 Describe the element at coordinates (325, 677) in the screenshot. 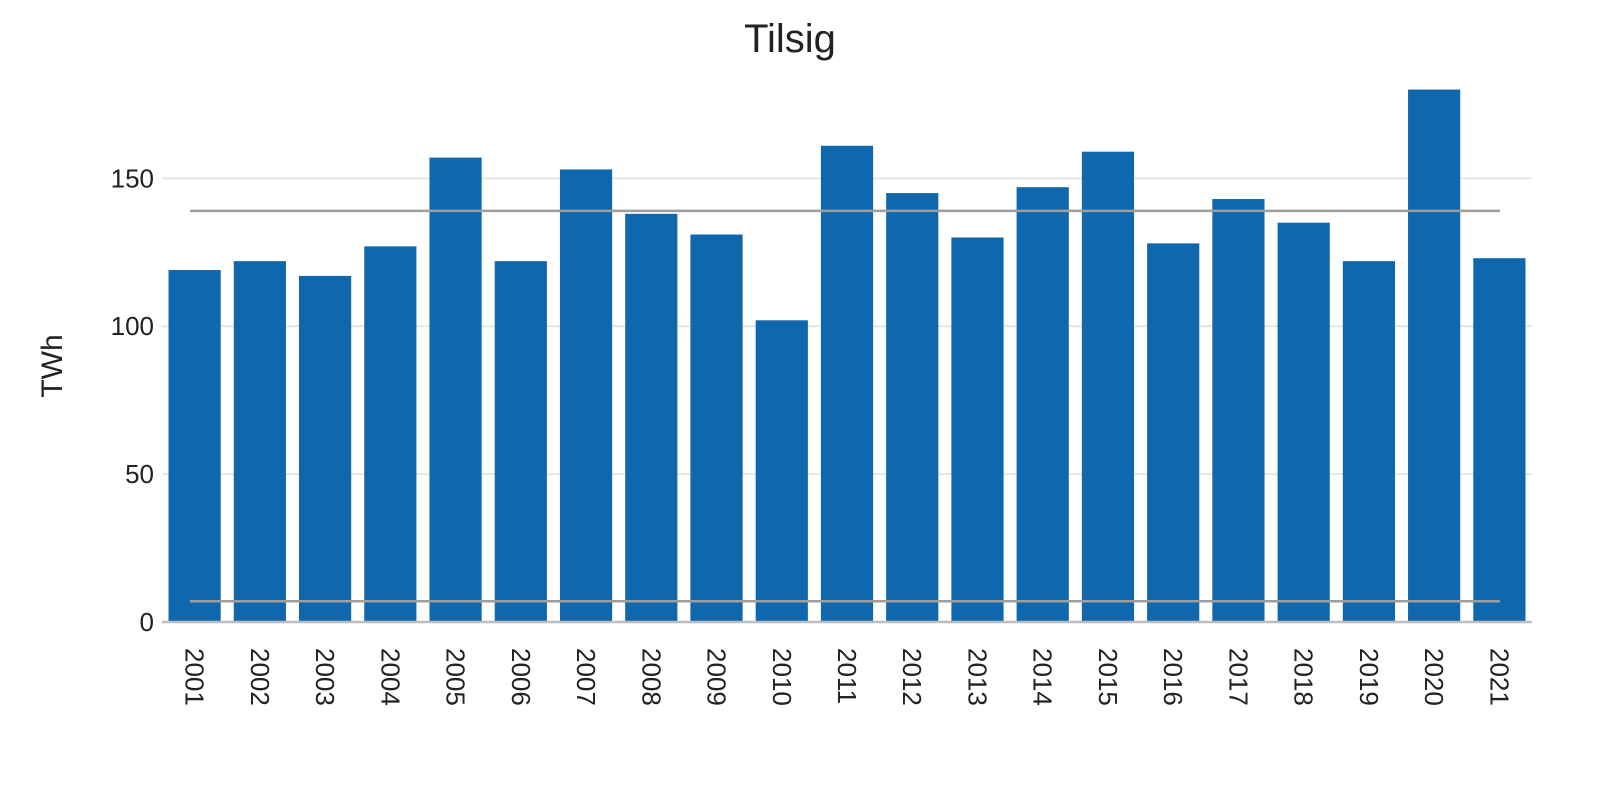

I see `x-tick-label: 2003` at that location.